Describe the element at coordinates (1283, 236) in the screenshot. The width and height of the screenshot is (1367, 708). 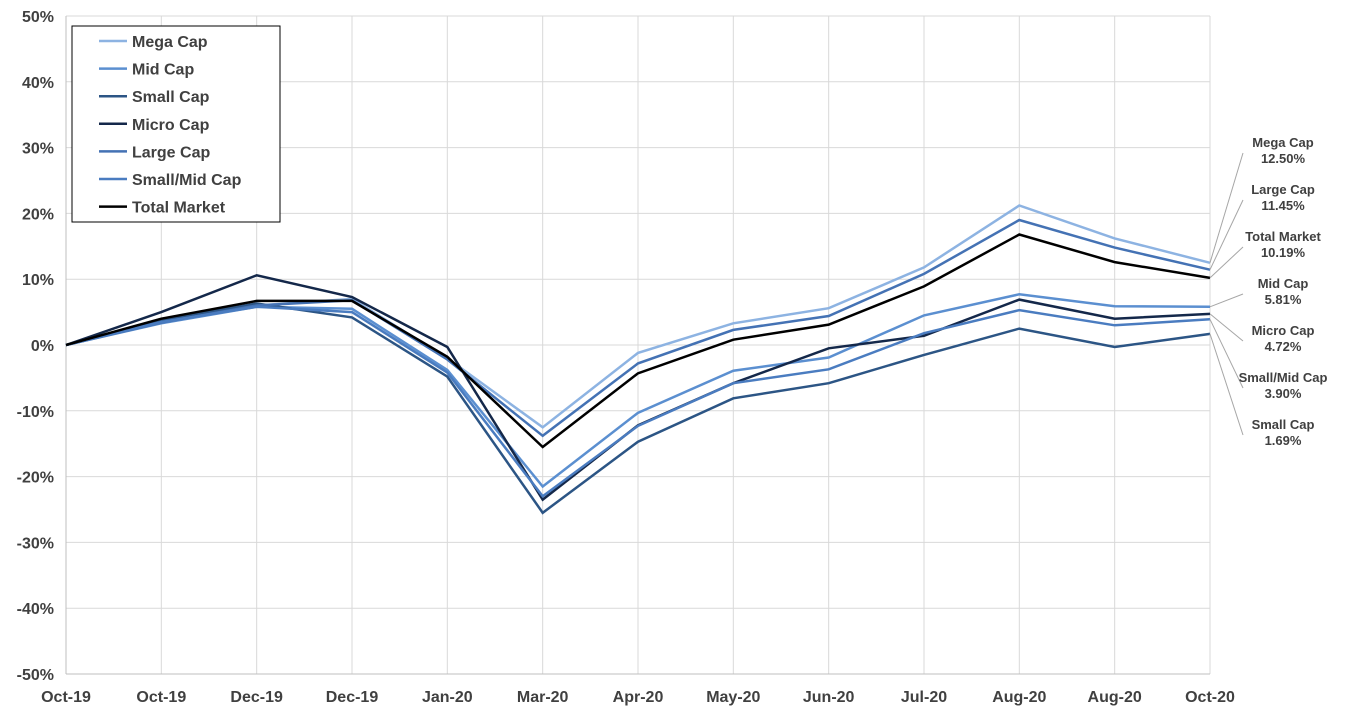
I see `end-label-name: Total Market` at that location.